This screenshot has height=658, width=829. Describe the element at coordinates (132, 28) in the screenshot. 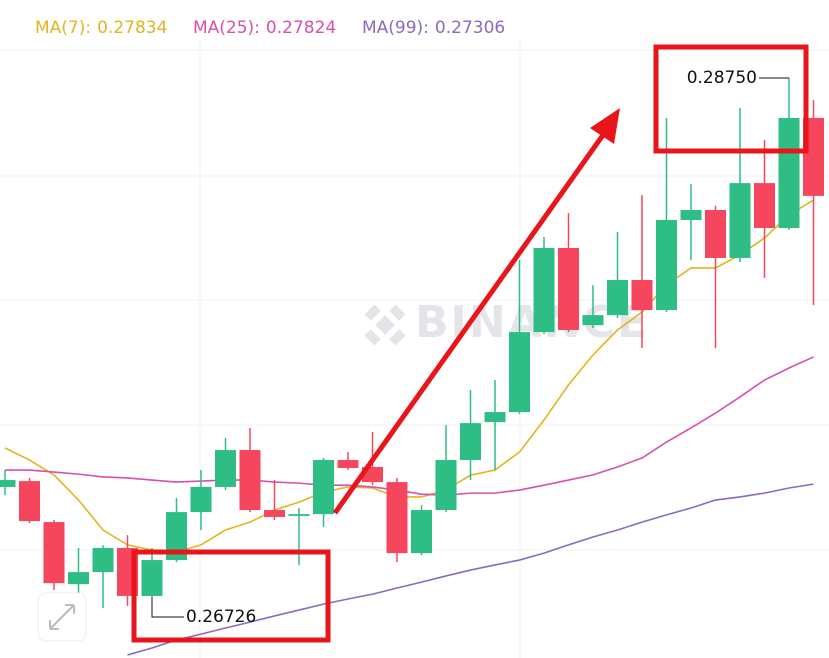

I see `legend-value: 0.27834` at that location.